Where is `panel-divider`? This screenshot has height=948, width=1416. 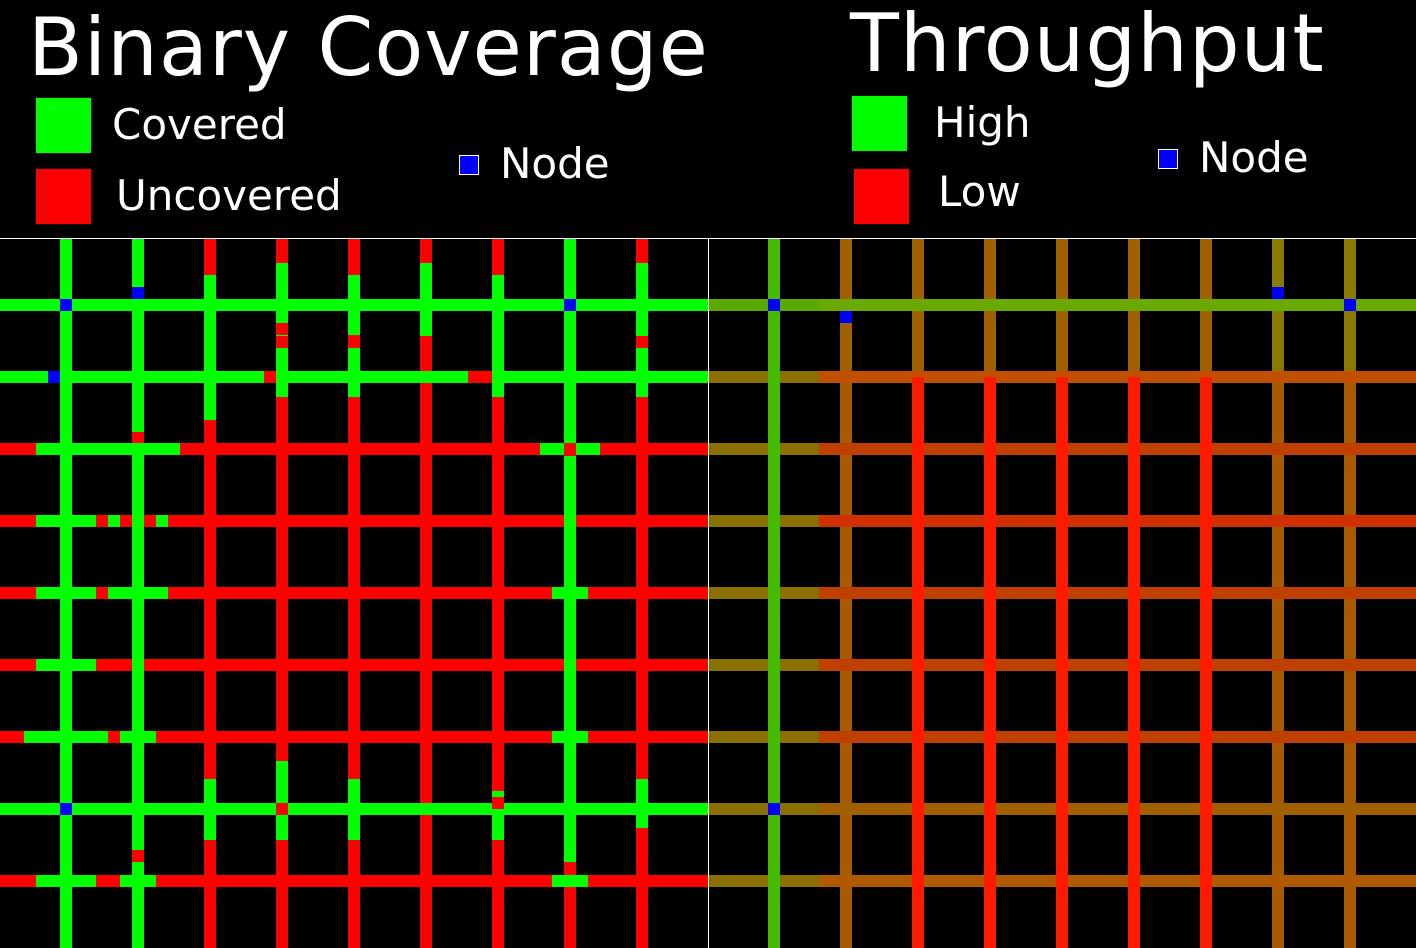 panel-divider is located at coordinates (708, 593).